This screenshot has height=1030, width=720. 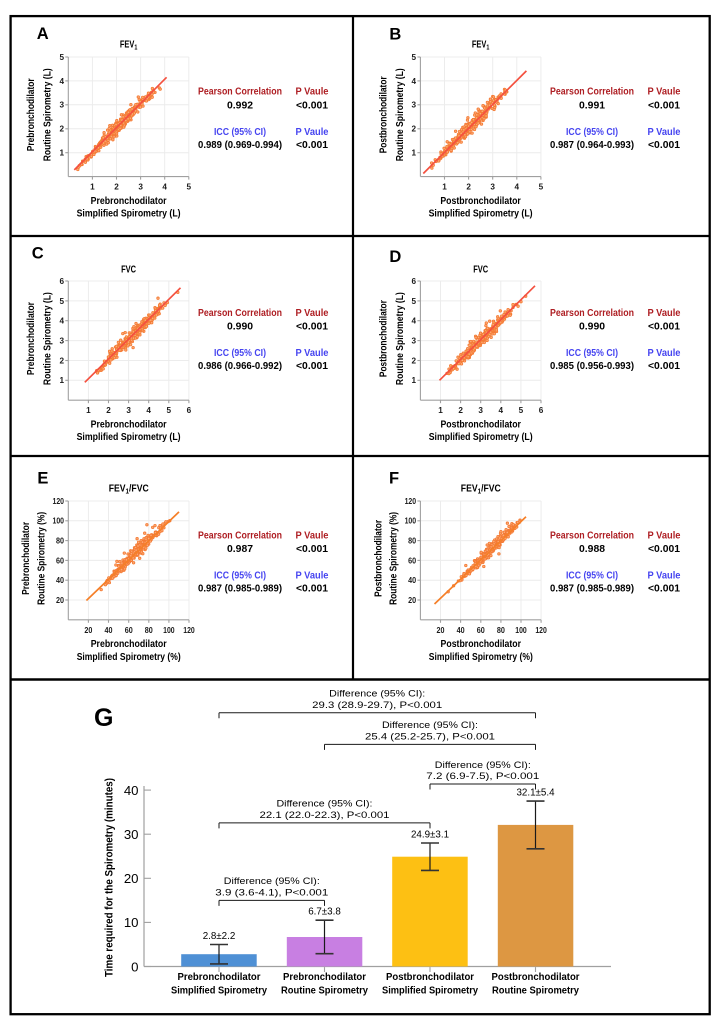 What do you see at coordinates (42, 479) in the screenshot?
I see `svg-text: E` at bounding box center [42, 479].